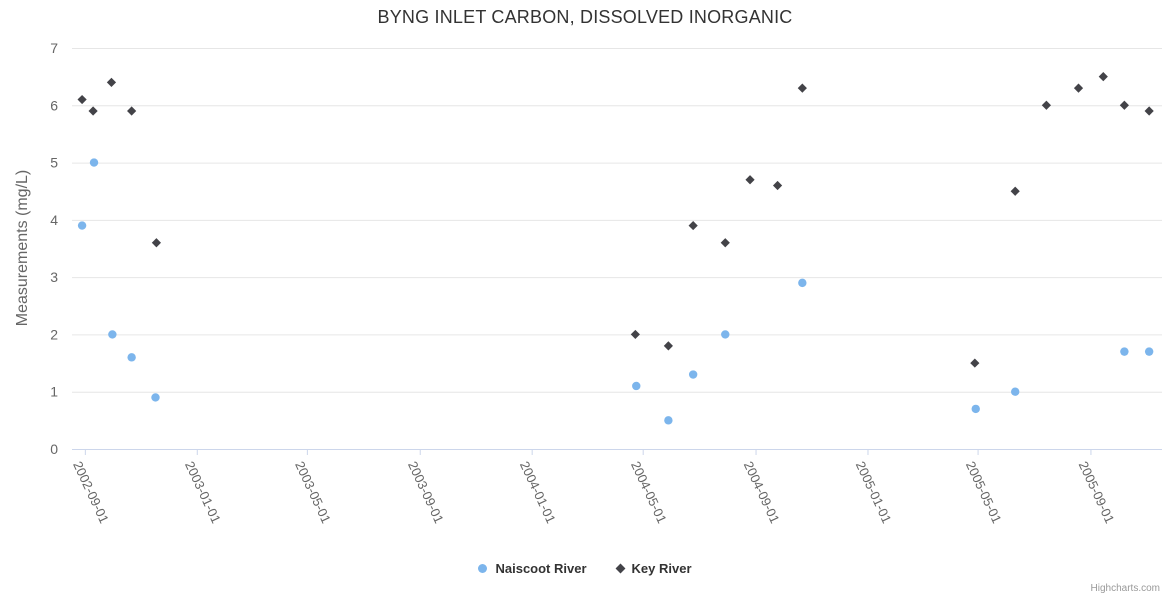 The height and width of the screenshot is (600, 1170). What do you see at coordinates (203, 492) in the screenshot?
I see `x-axis-tick-label: 2003-01-01` at bounding box center [203, 492].